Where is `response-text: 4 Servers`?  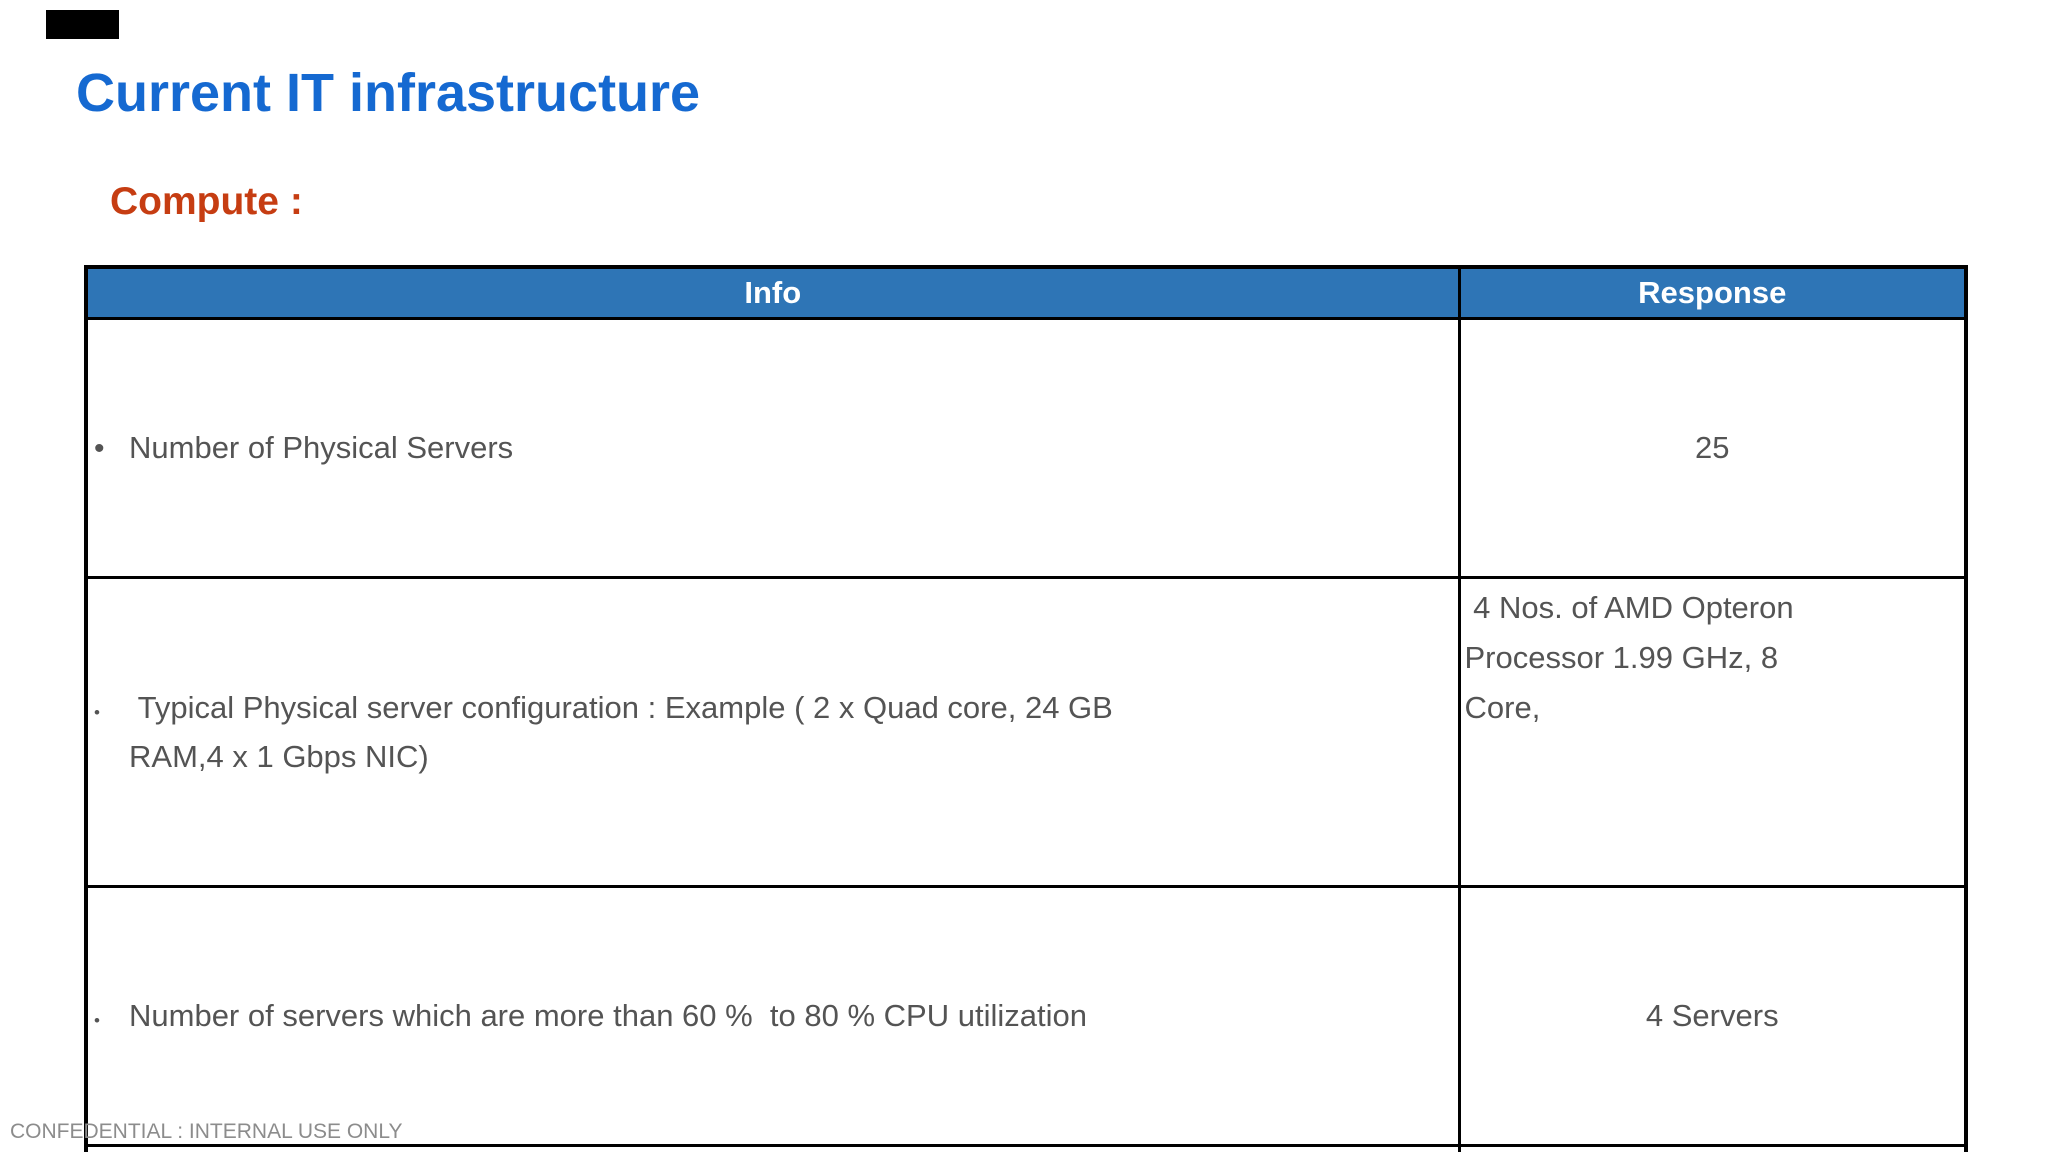
response-text: 4 Servers is located at coordinates (1712, 1015).